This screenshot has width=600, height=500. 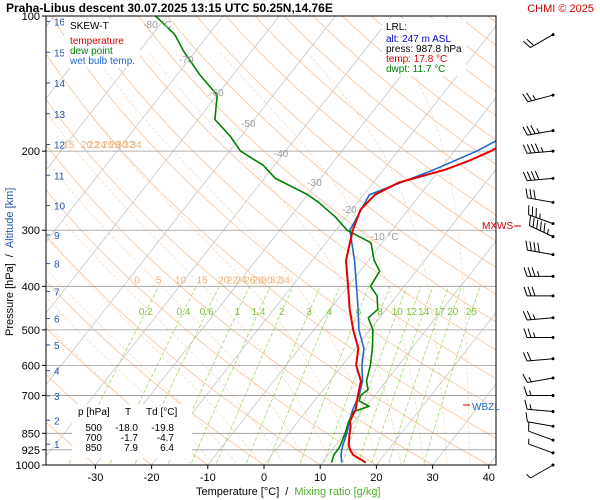 What do you see at coordinates (57, 292) in the screenshot?
I see `altitude-tick-label: 7` at bounding box center [57, 292].